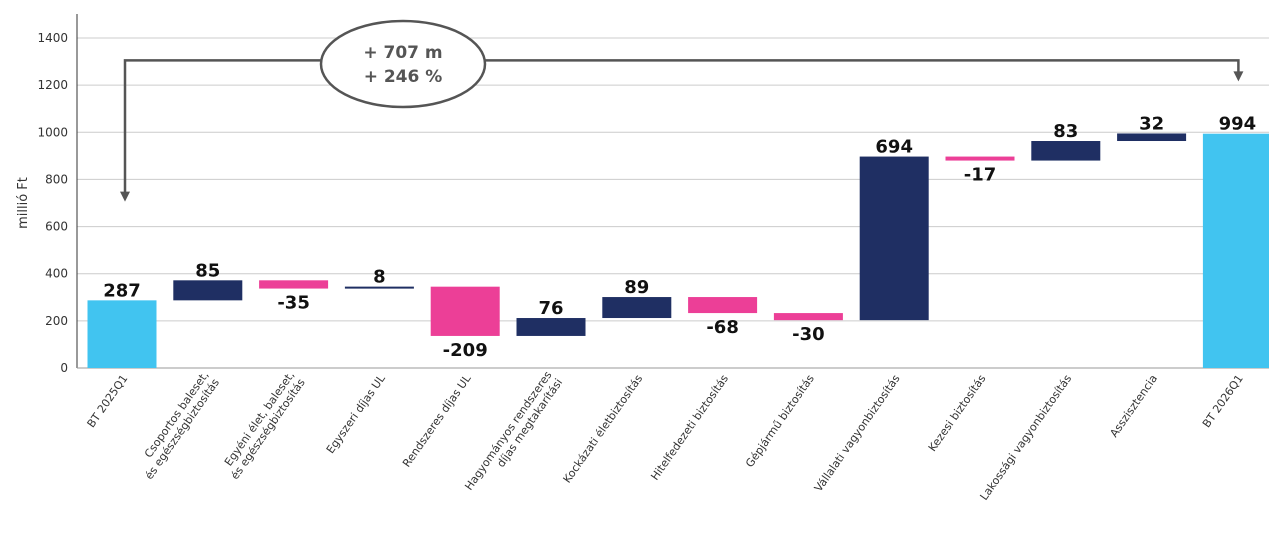  I want to click on data-label: 994, so click(1238, 124).